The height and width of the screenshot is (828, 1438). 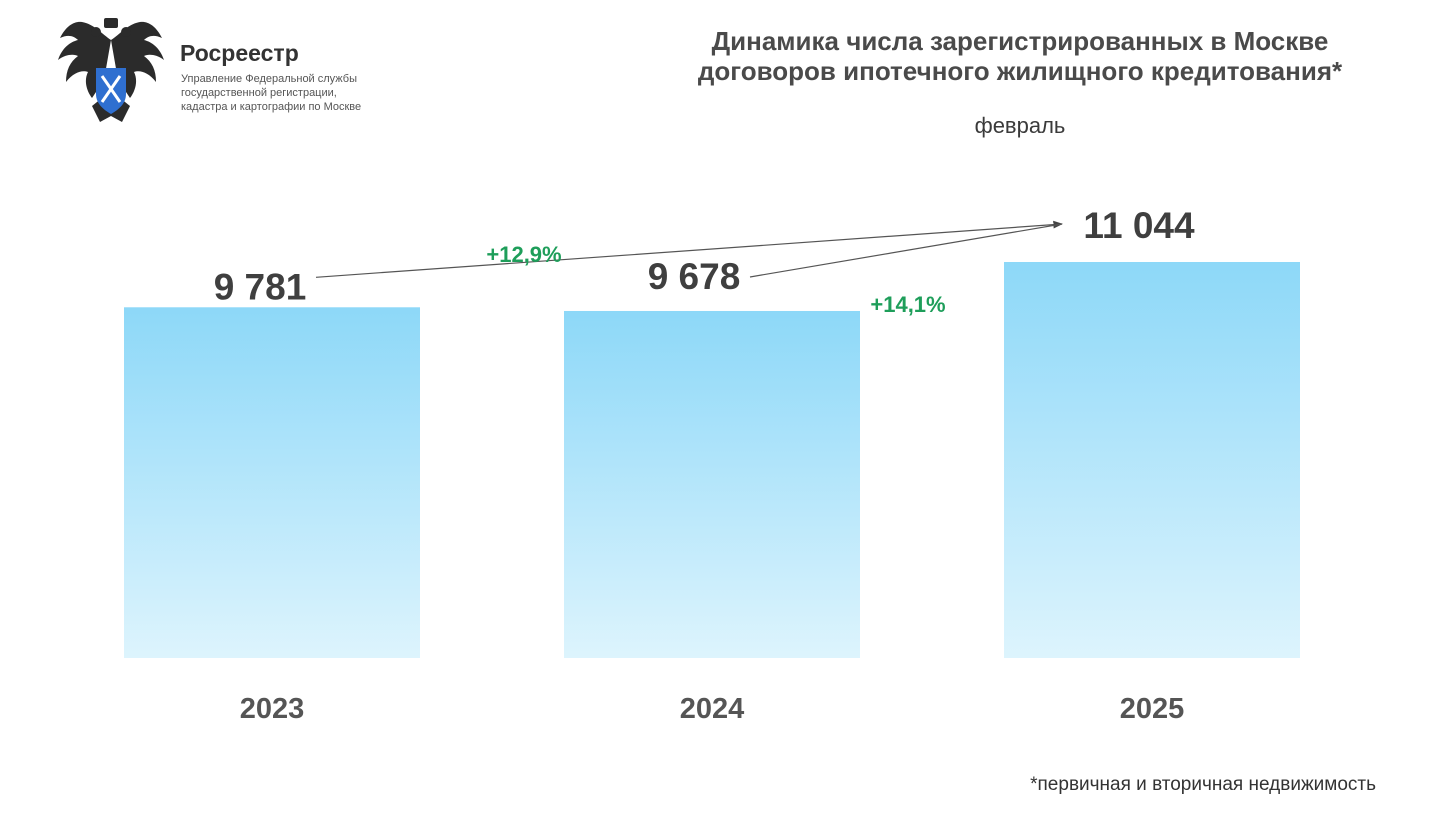 I want to click on bar-2023, so click(x=272, y=482).